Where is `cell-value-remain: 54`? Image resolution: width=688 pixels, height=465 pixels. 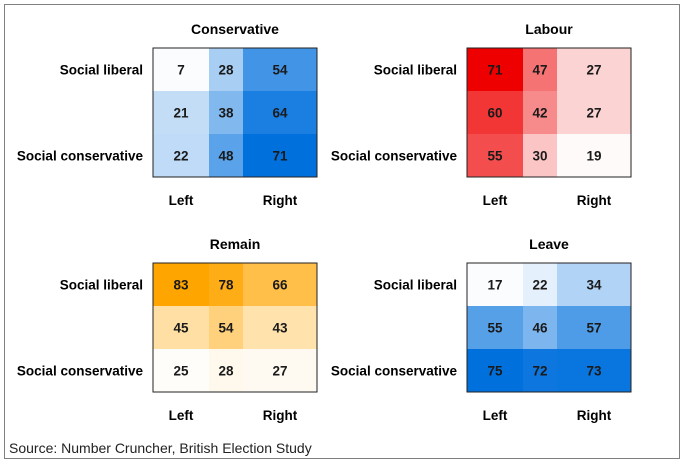 cell-value-remain: 54 is located at coordinates (226, 328).